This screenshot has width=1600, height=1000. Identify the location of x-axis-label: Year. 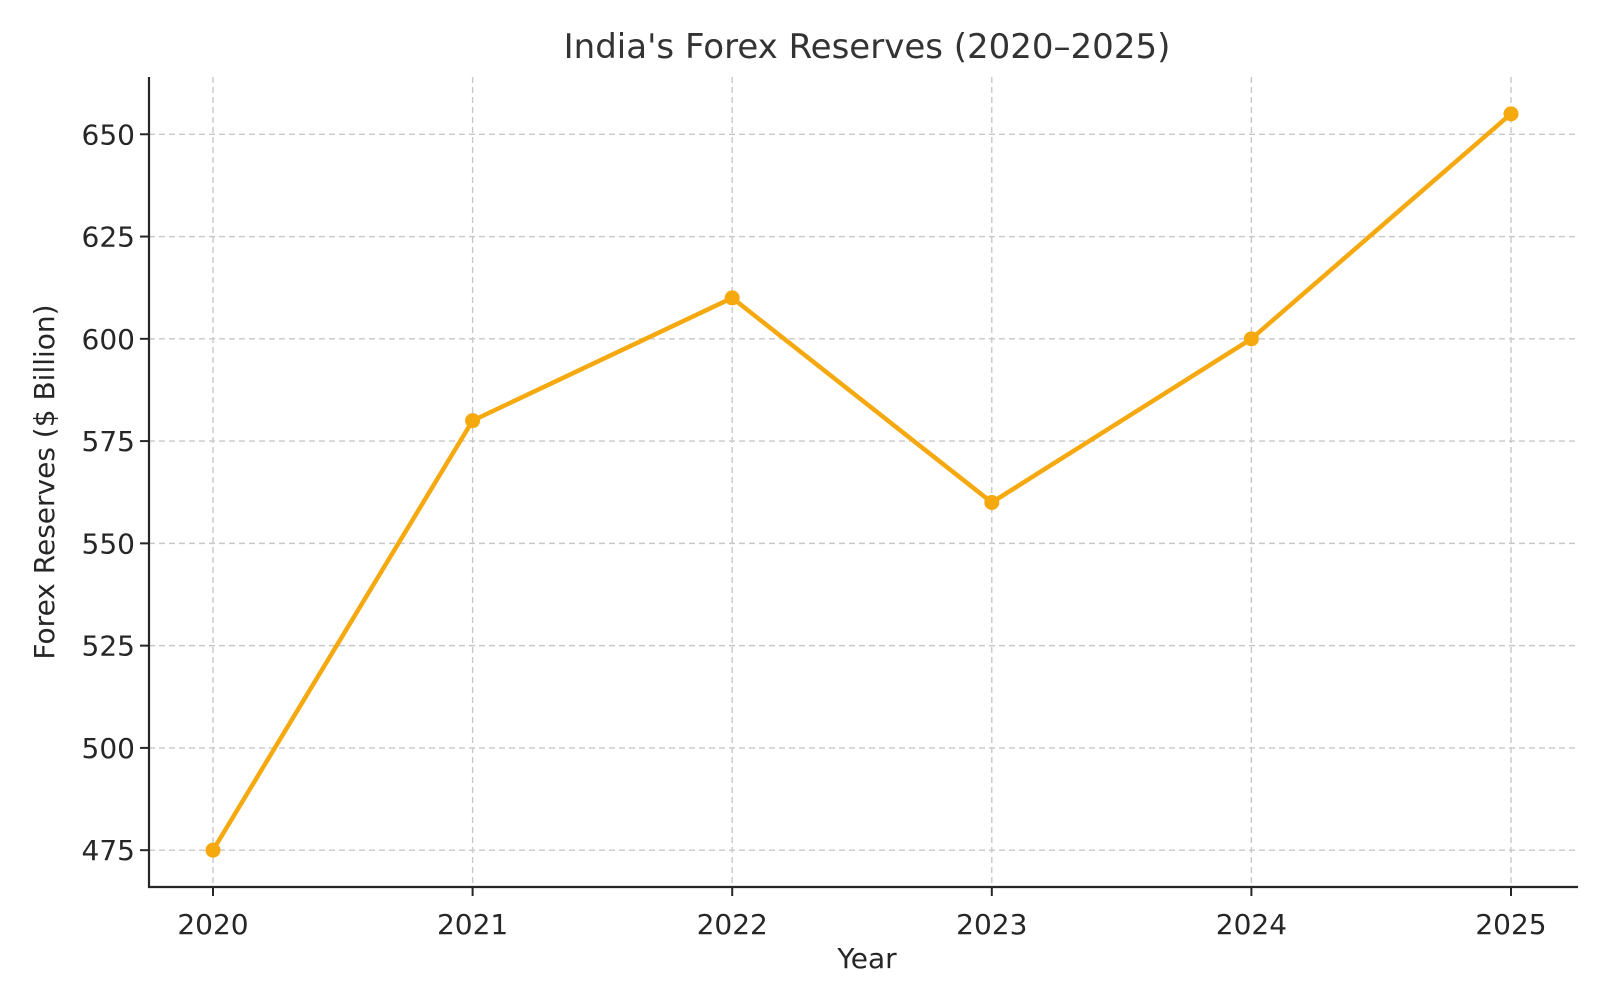
(866, 958).